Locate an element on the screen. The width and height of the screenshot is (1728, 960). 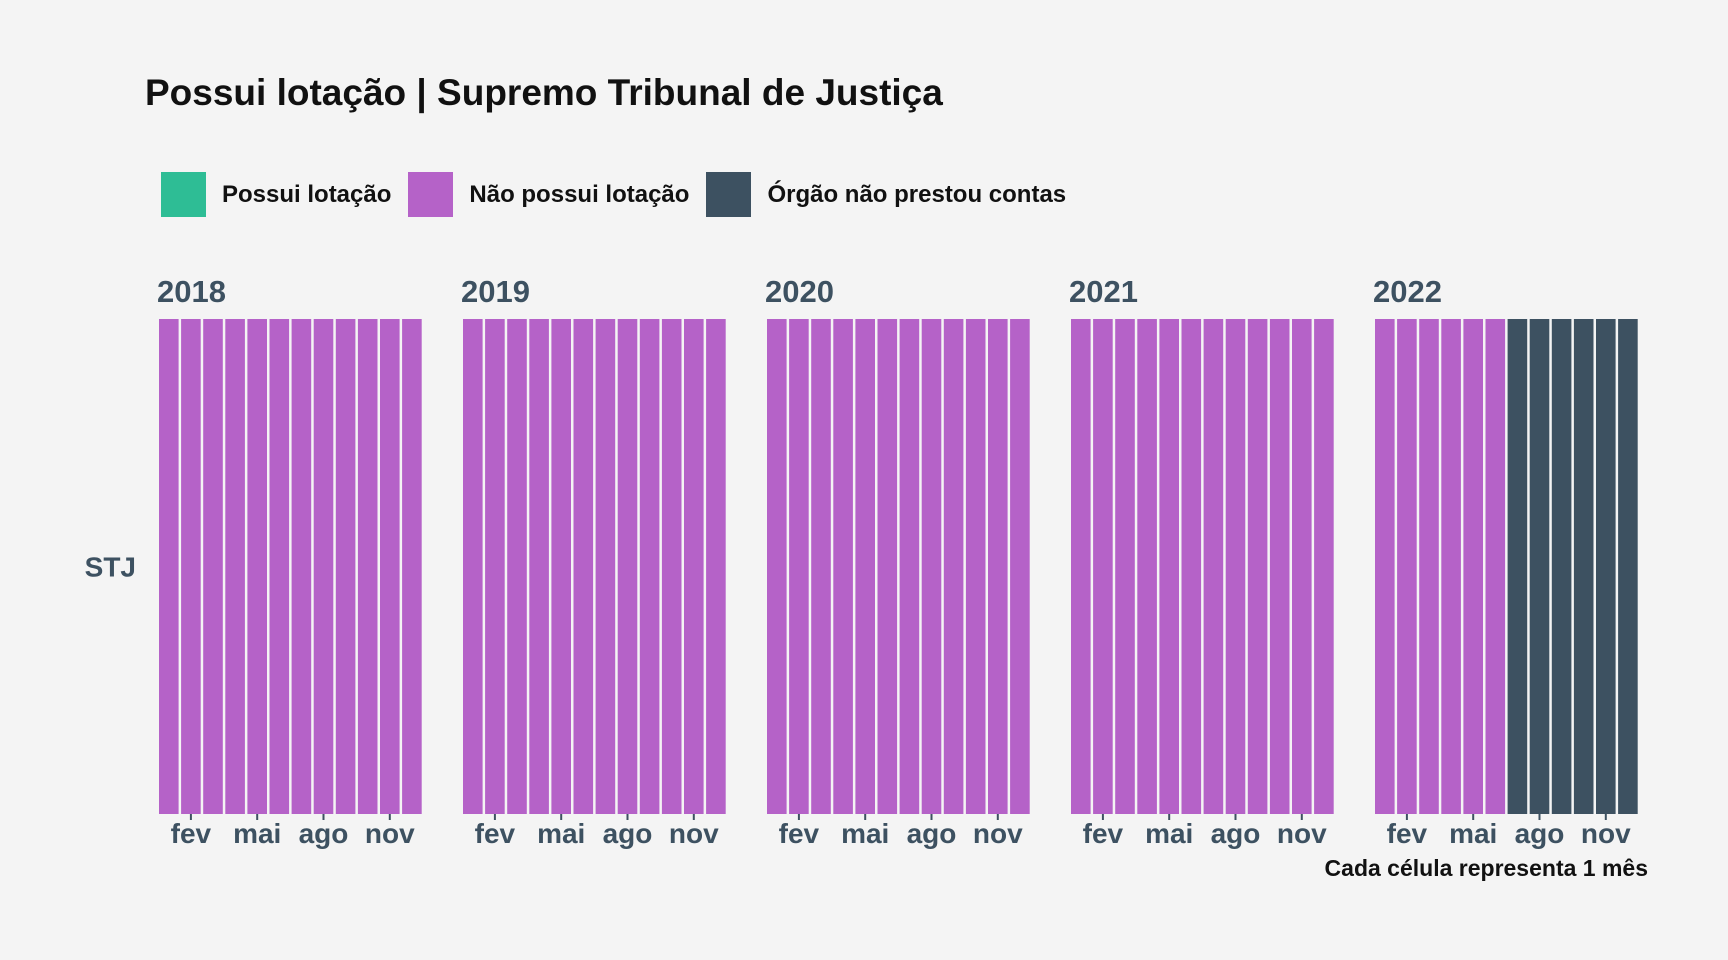
legend-label: Órgão não prestou contas is located at coordinates (917, 194).